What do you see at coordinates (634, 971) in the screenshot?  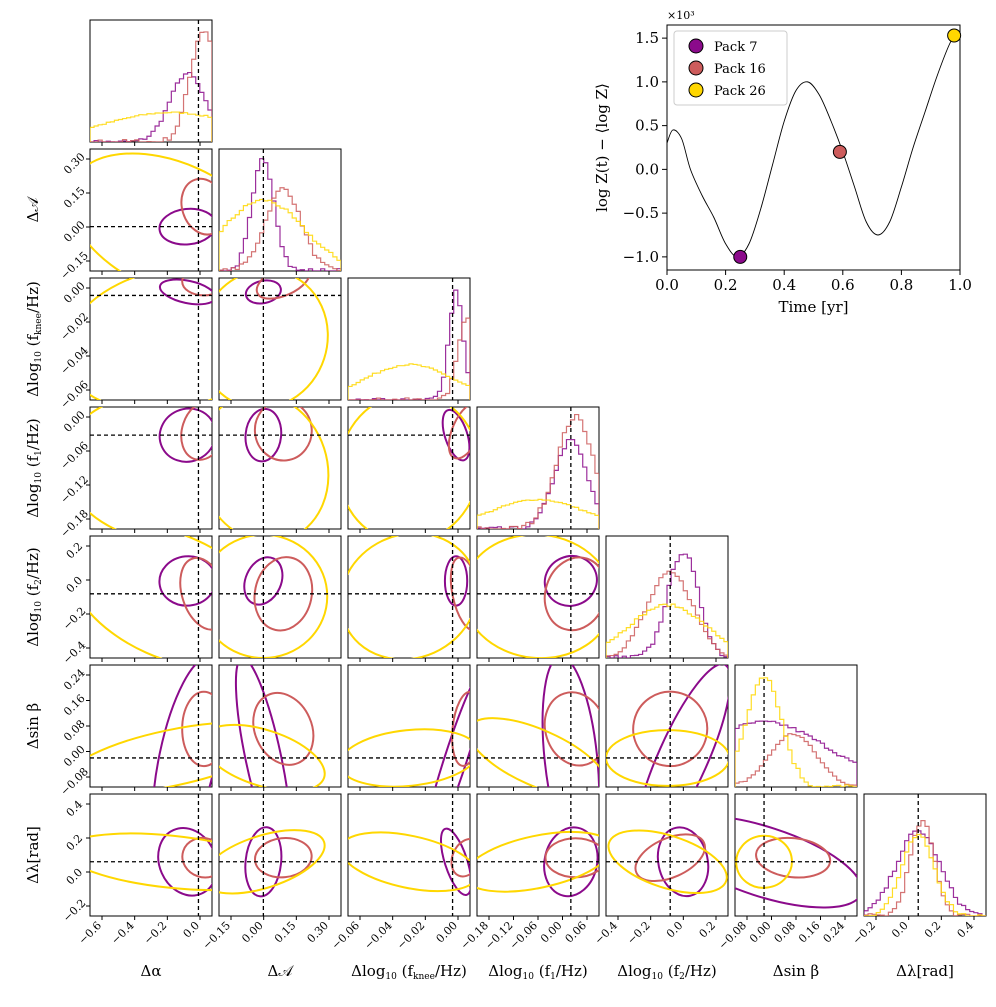 I see `x-axis-label-4-part: Δlog` at bounding box center [634, 971].